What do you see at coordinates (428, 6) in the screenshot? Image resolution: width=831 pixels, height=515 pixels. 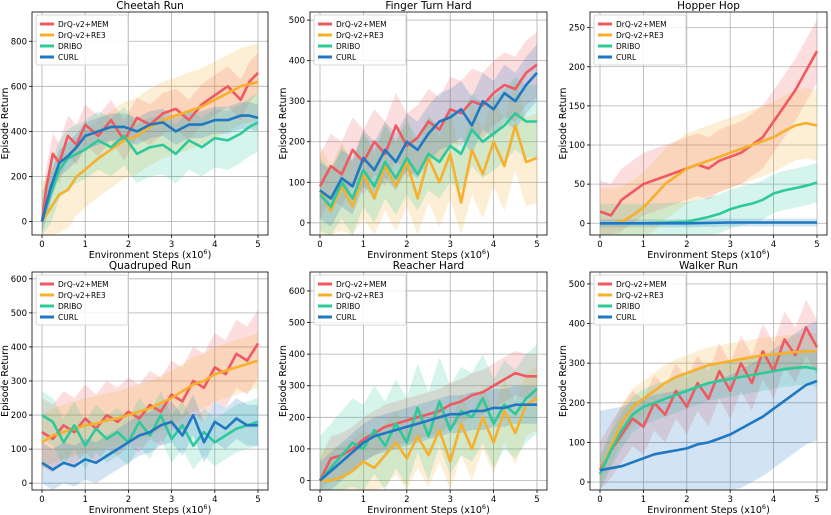 I see `chart-title: Finger Turn Hard` at bounding box center [428, 6].